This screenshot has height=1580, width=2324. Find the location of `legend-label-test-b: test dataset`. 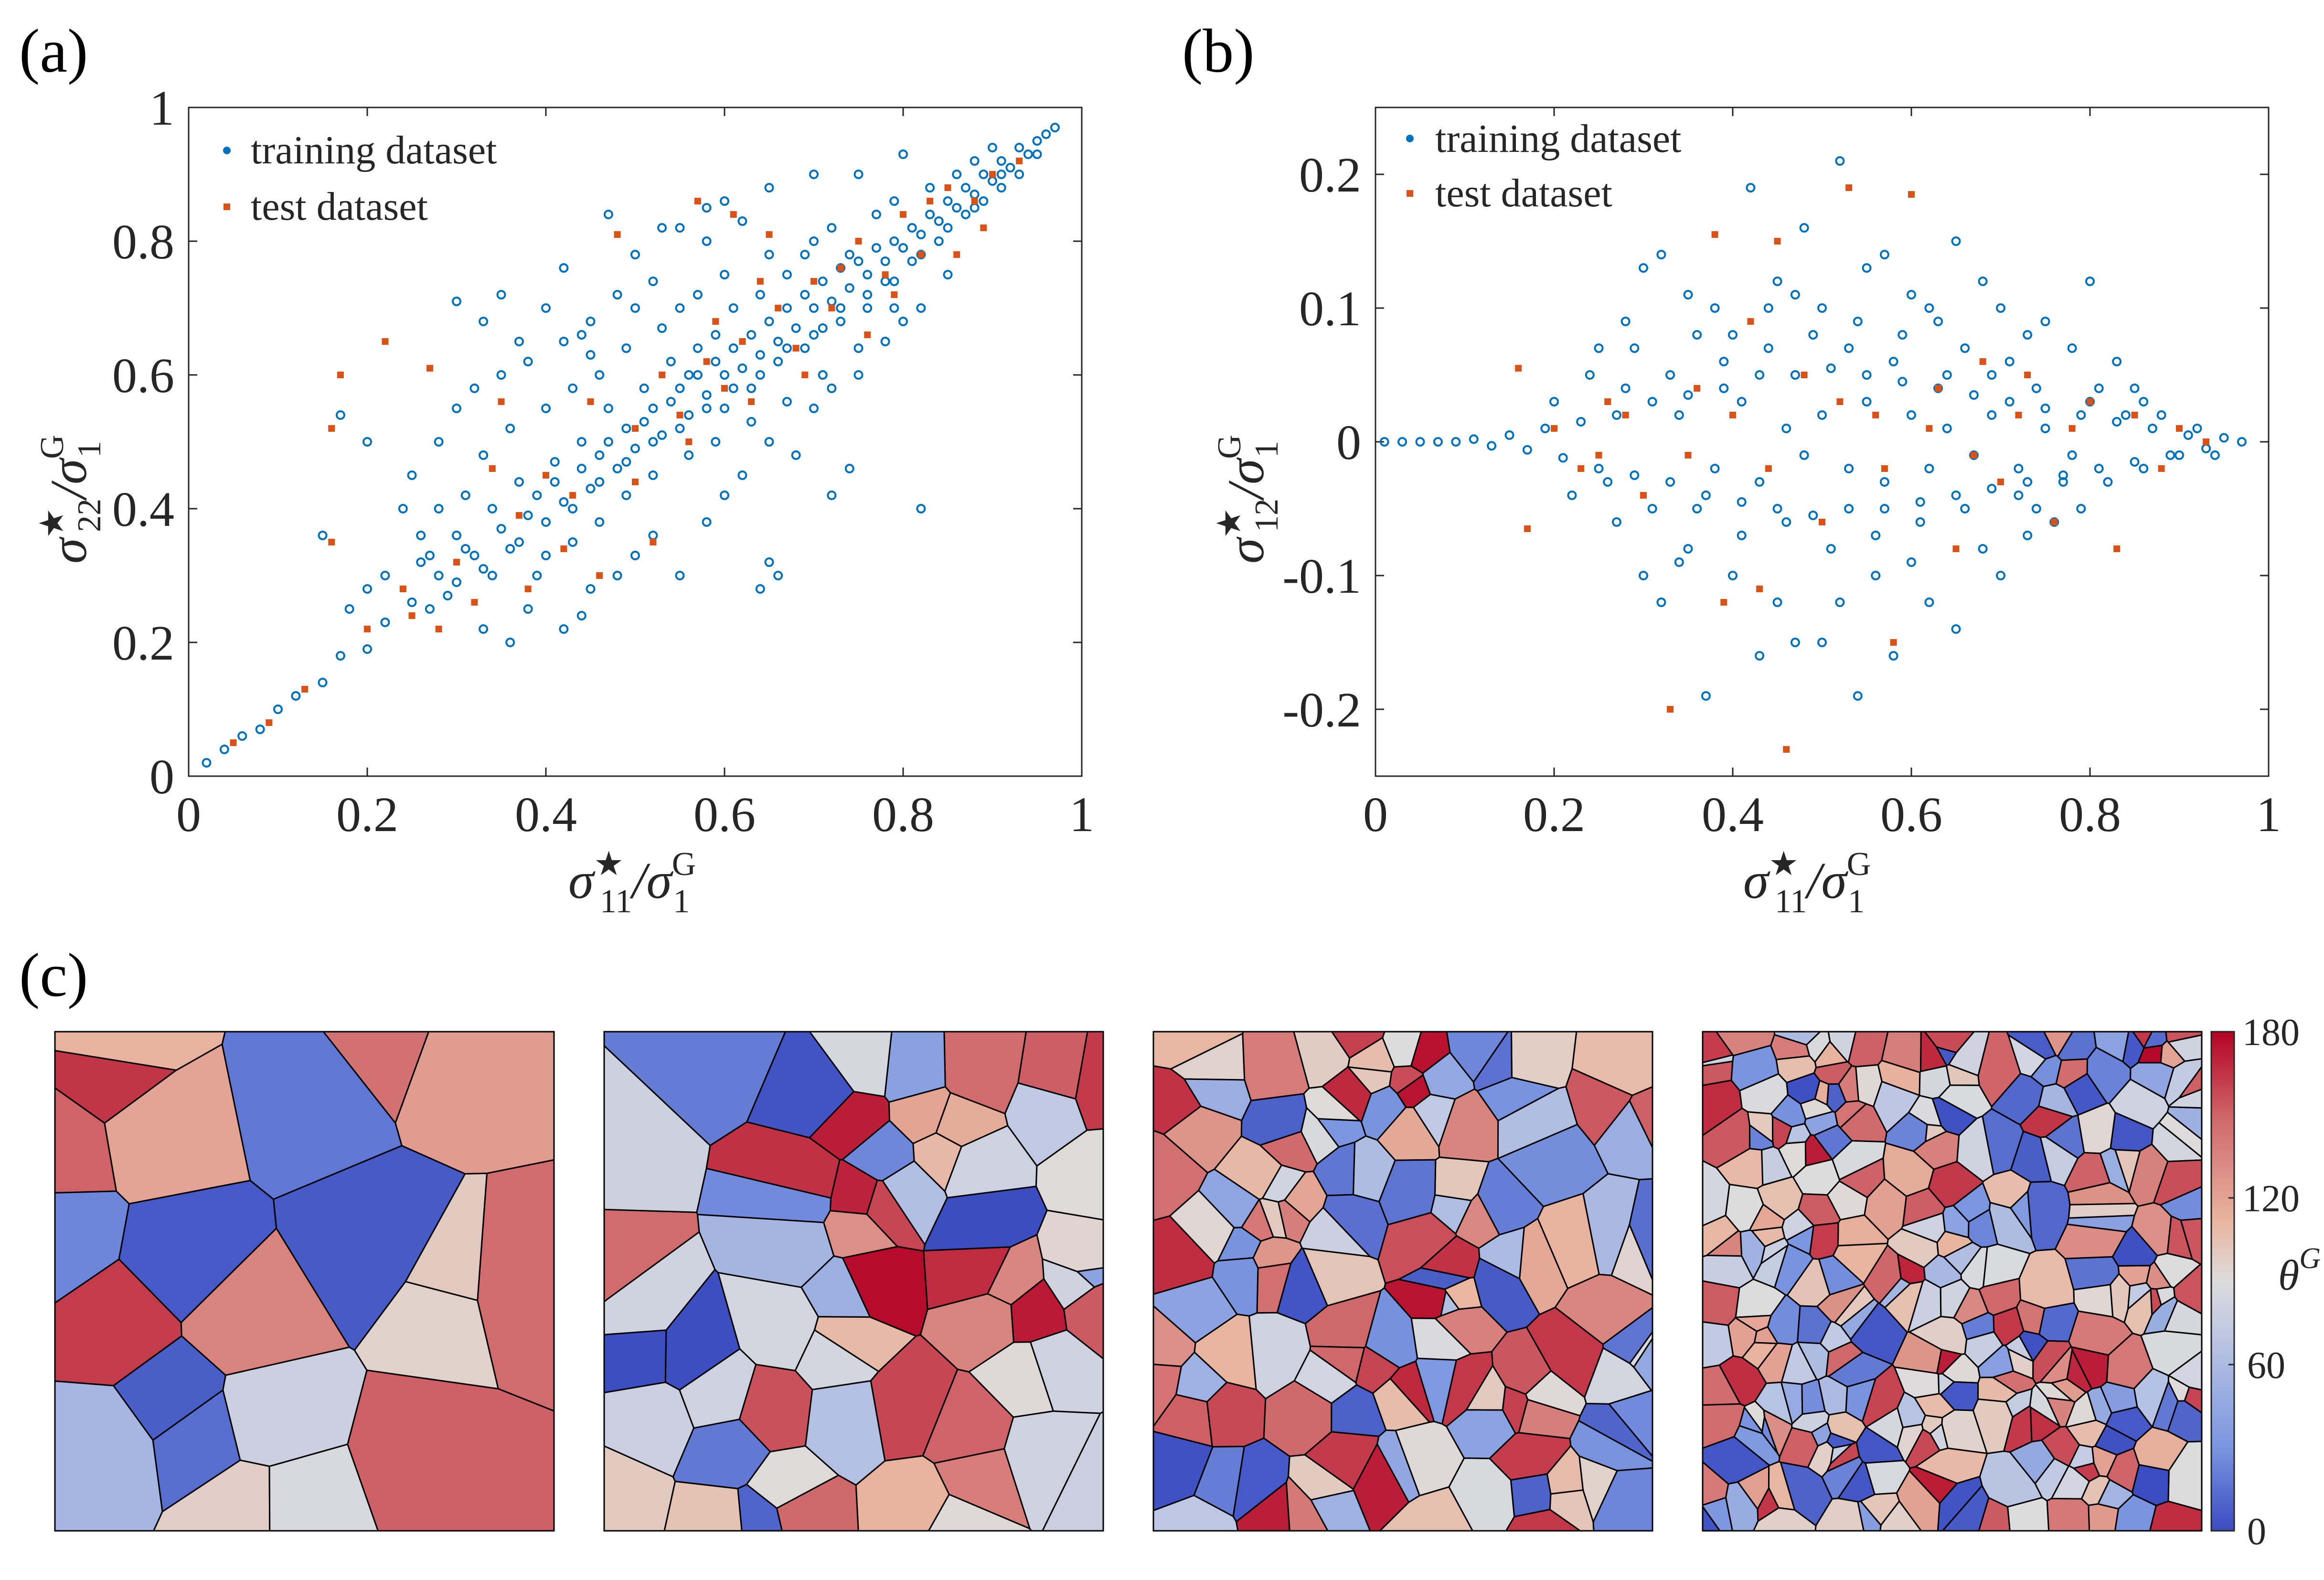

legend-label-test-b: test dataset is located at coordinates (1523, 193).